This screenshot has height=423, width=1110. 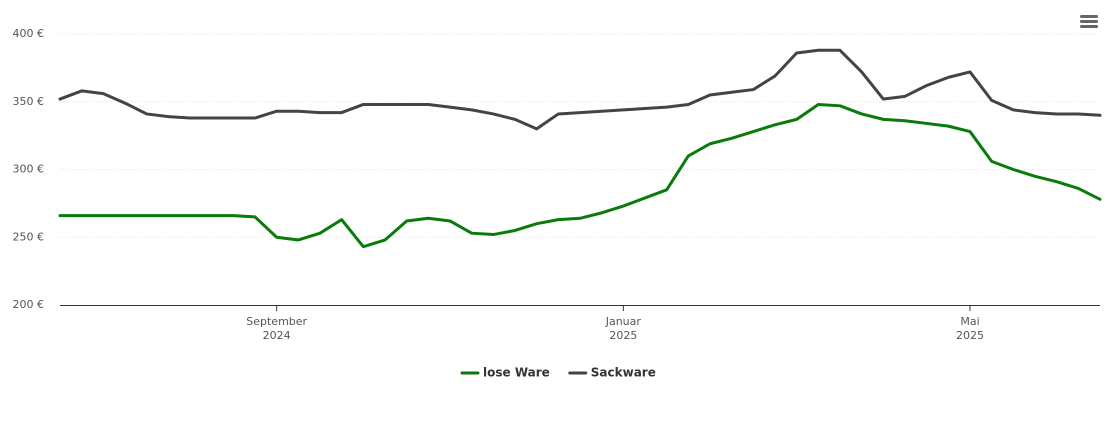 I want to click on menu-icon, so click(x=1089, y=21).